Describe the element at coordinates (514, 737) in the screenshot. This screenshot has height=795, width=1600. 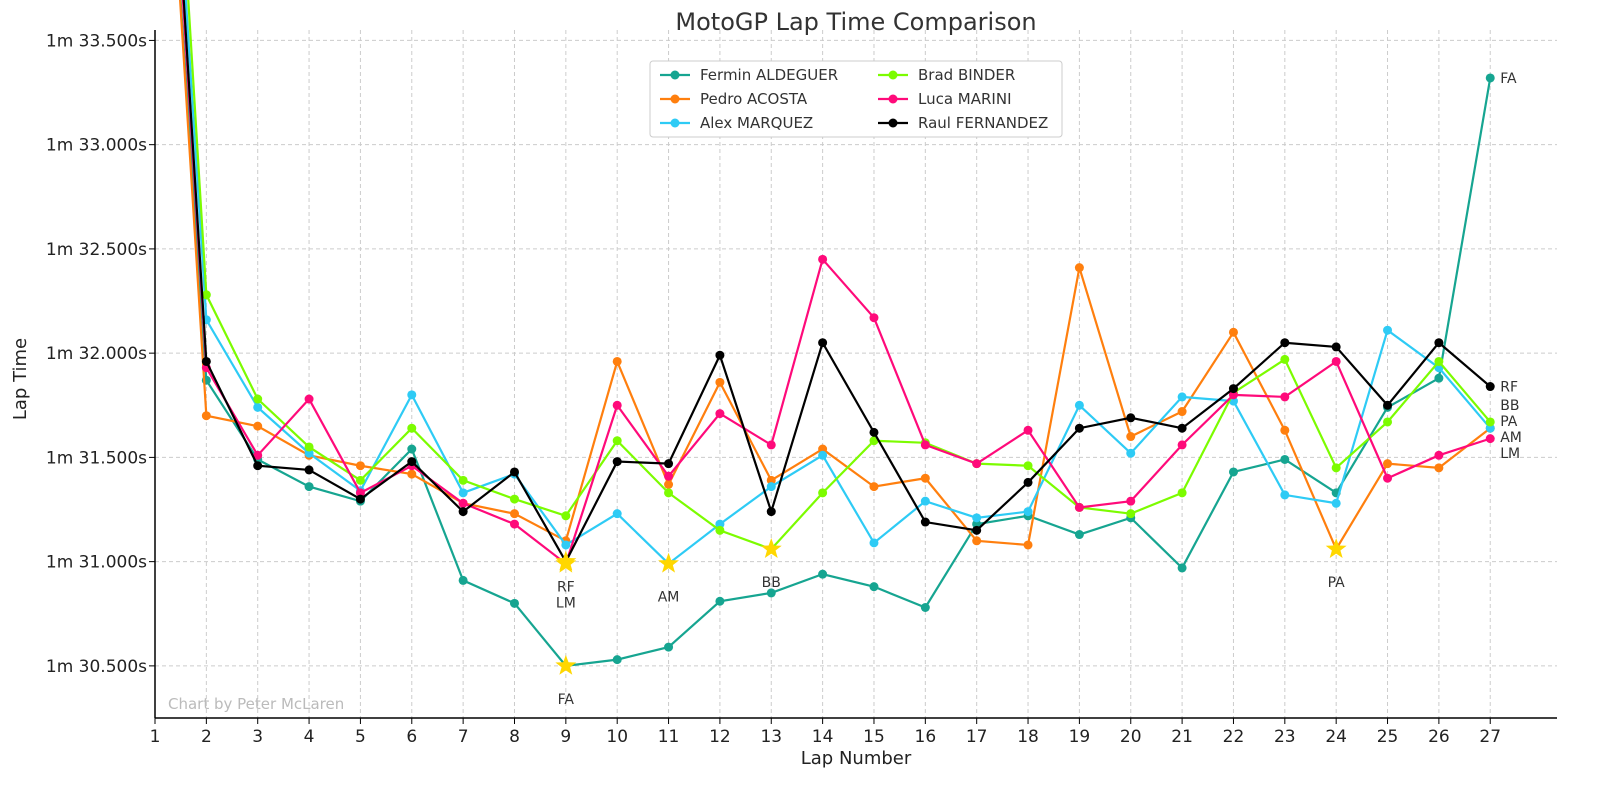
I see `x-tick-label: 8` at that location.